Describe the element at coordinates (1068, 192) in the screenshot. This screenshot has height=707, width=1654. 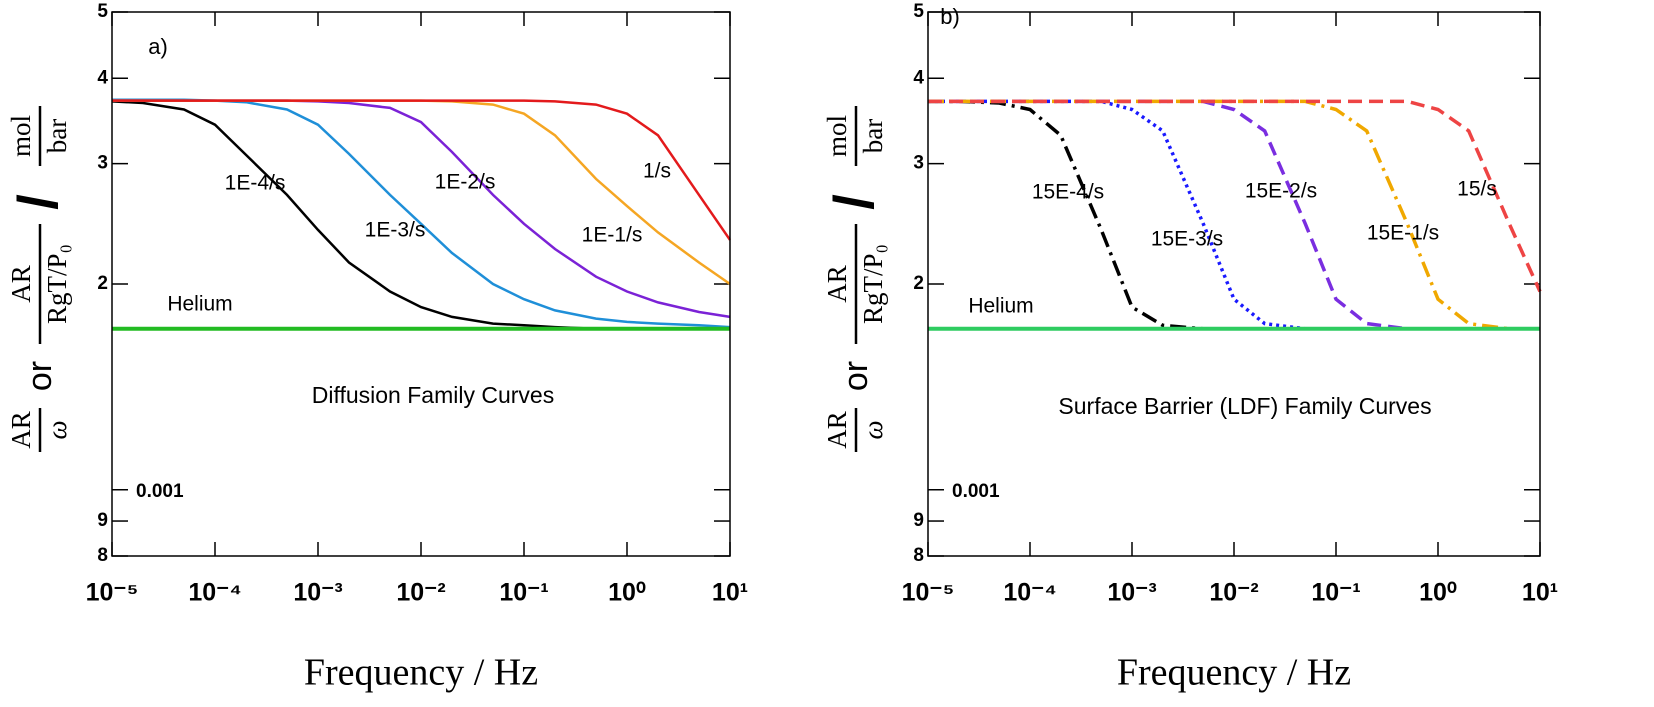
I see `curve-label: 15E-4/s` at that location.